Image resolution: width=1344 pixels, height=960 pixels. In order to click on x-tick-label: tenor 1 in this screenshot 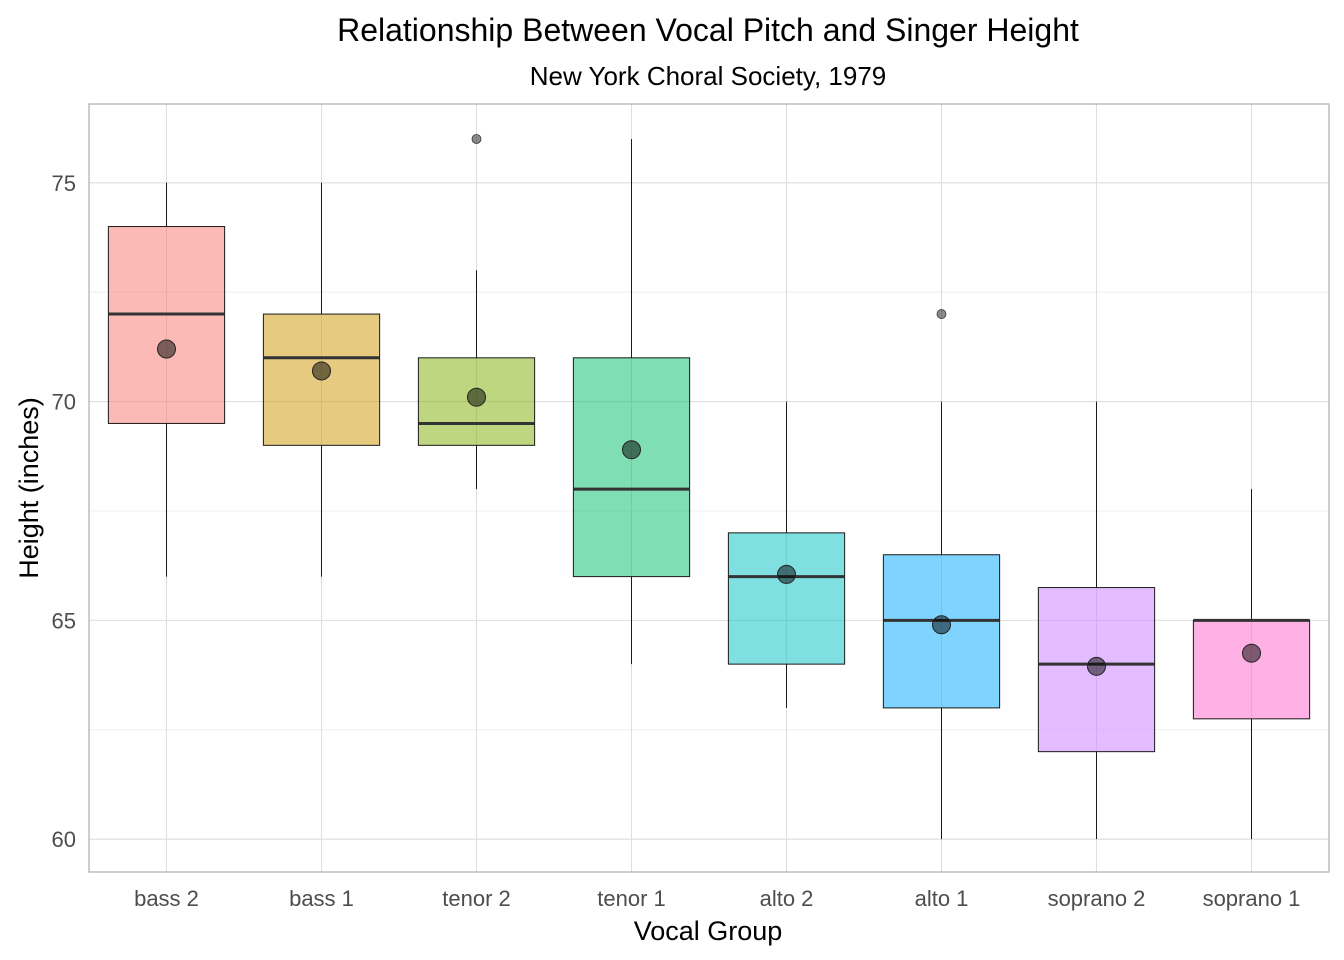, I will do `click(631, 898)`.